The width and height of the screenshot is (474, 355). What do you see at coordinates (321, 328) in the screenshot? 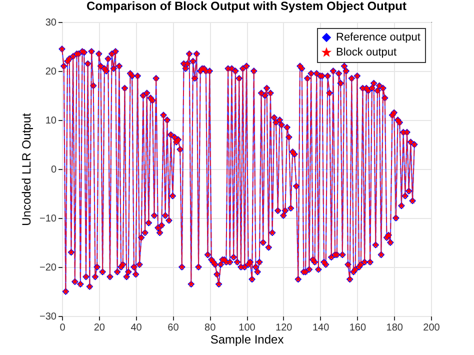
I see `x-tick-label: 140` at bounding box center [321, 328].